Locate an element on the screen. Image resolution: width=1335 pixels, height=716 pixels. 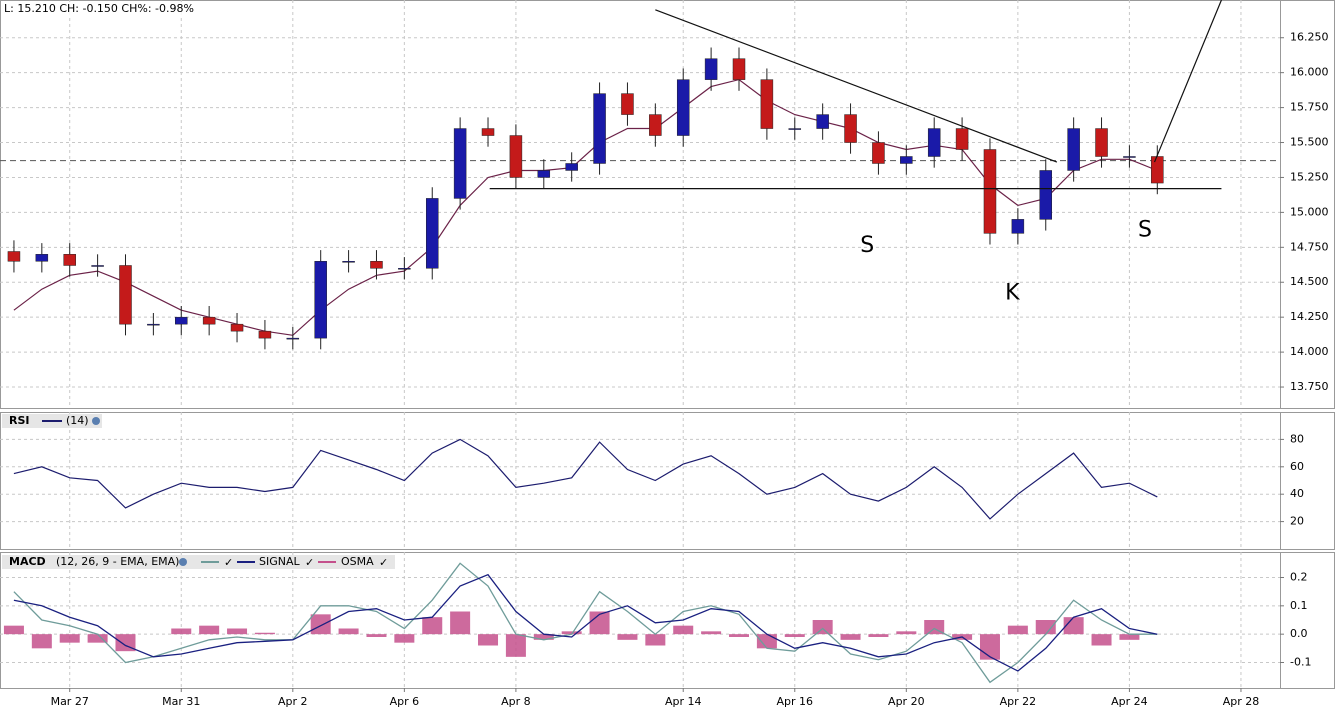
y-tick-label: -0.1 is located at coordinates (1300, 662).